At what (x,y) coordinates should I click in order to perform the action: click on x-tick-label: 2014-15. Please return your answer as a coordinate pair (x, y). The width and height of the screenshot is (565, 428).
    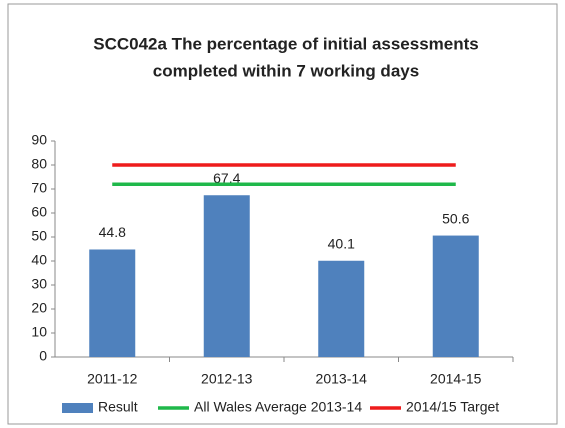
    Looking at the image, I should click on (456, 379).